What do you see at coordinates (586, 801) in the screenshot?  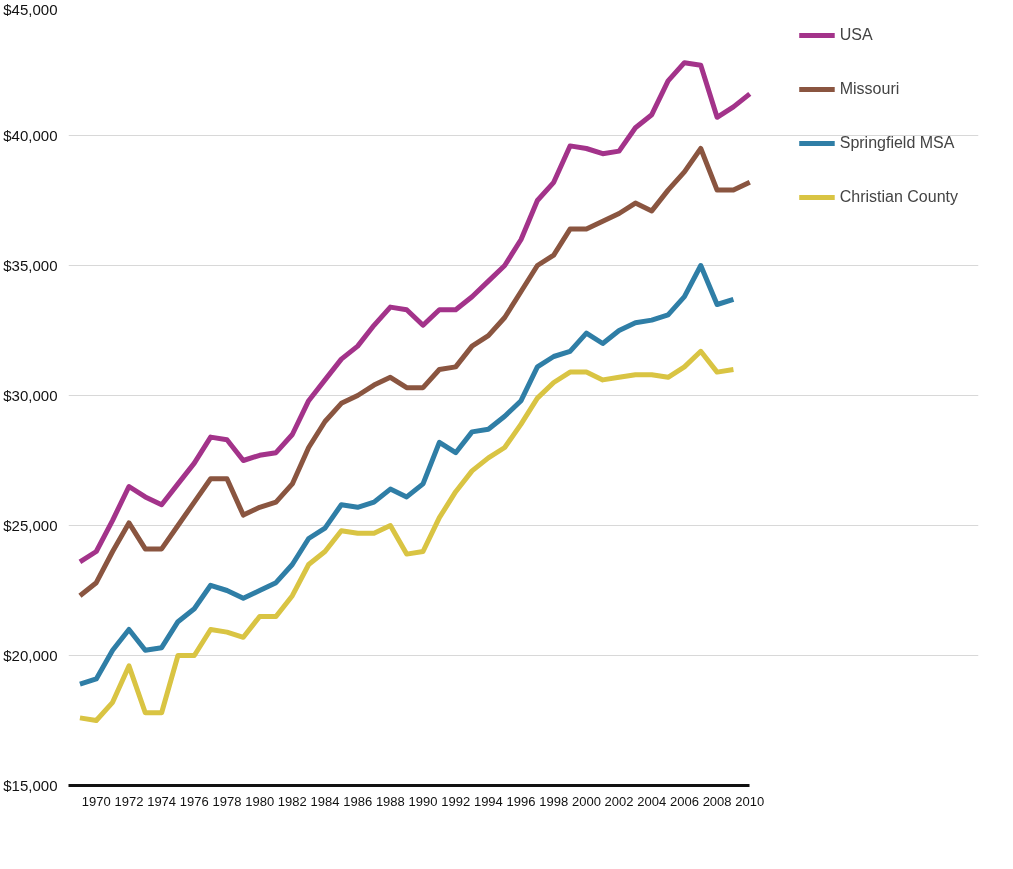 I see `x-tick-label: 2000` at bounding box center [586, 801].